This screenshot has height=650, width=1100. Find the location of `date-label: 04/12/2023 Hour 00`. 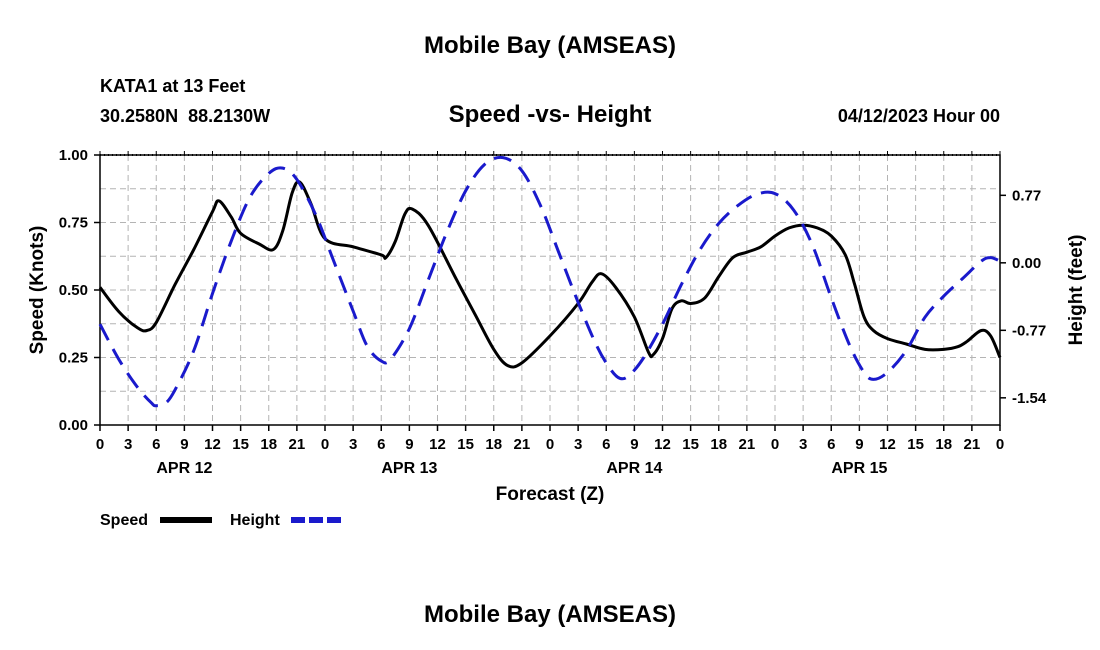

date-label: 04/12/2023 Hour 00 is located at coordinates (918, 116).